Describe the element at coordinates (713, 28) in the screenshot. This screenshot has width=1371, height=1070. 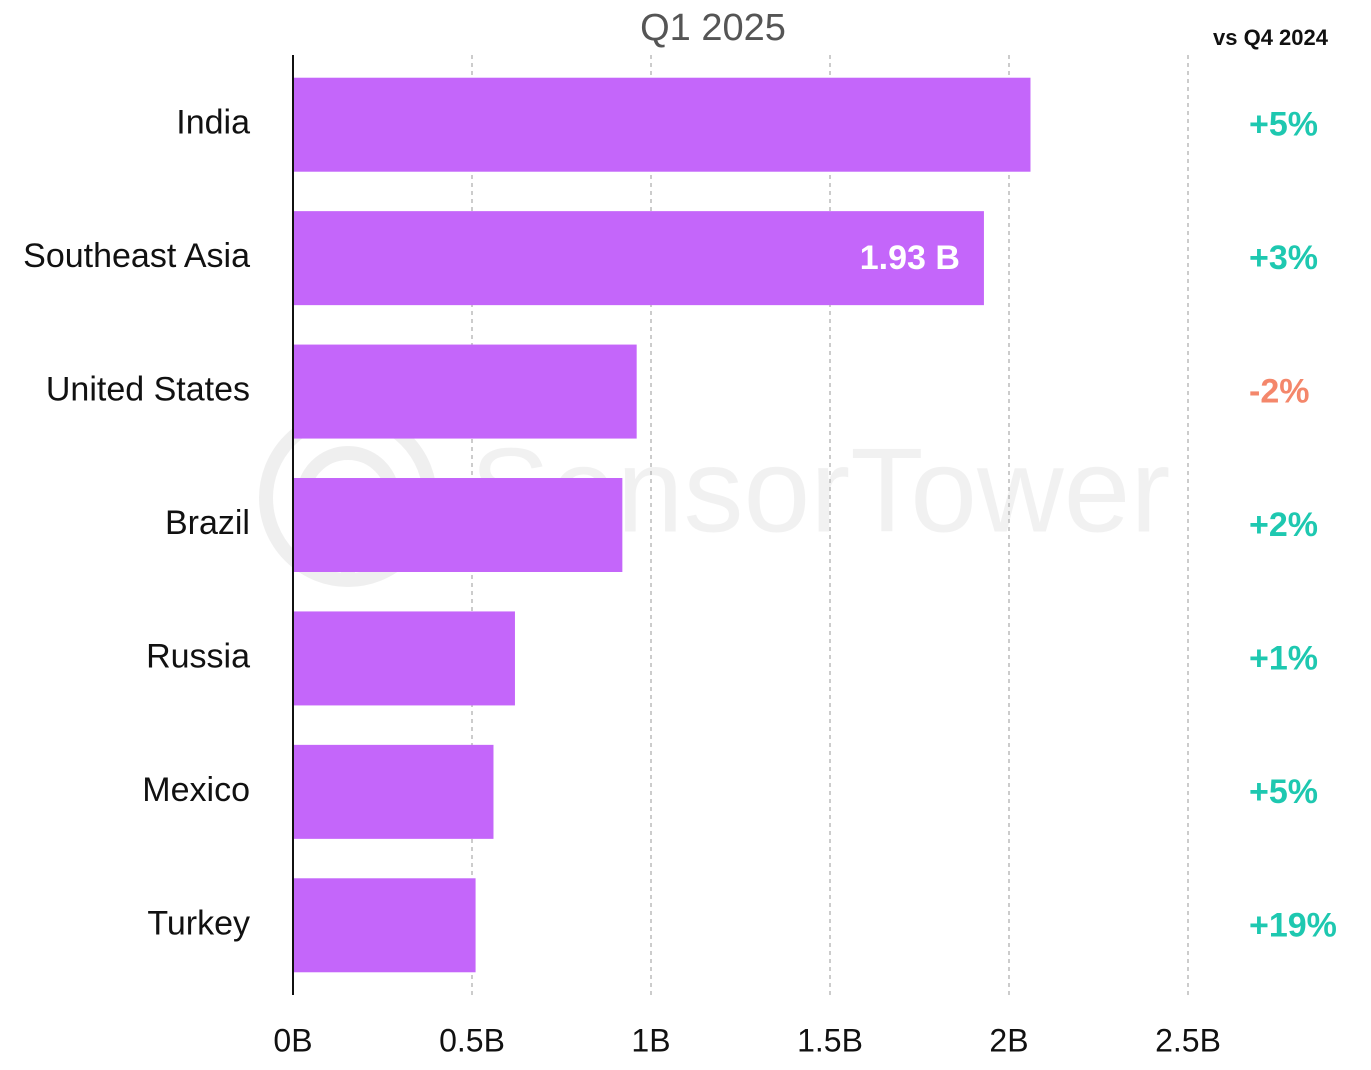
I see `chart-title: Q1 2025` at that location.